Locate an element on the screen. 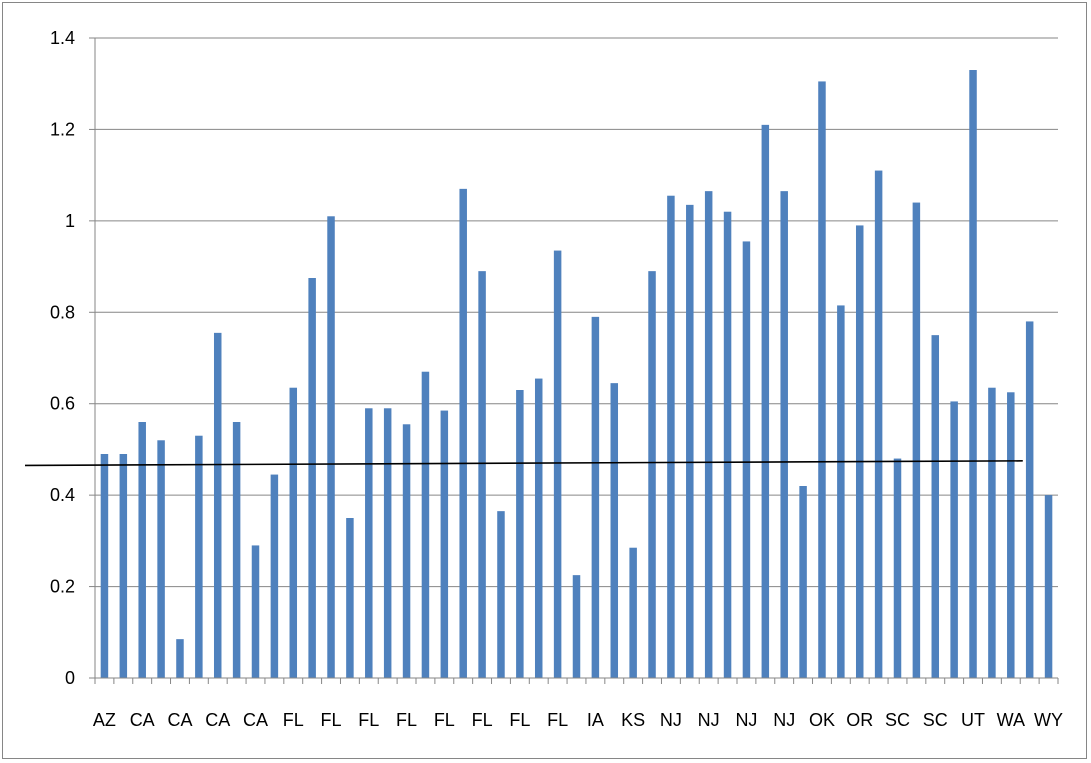 Image resolution: width=1091 pixels, height=763 pixels. y-tick-label: 1 is located at coordinates (70, 221).